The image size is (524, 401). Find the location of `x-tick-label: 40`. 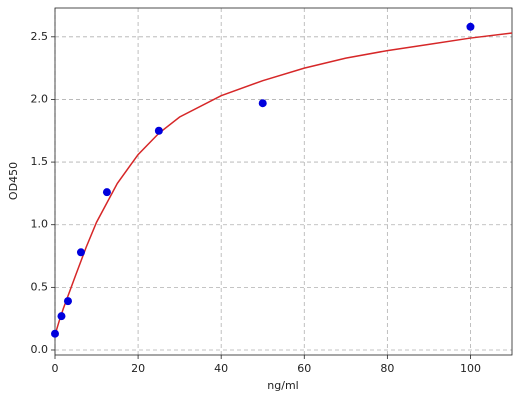

x-tick-label: 40 is located at coordinates (221, 368).